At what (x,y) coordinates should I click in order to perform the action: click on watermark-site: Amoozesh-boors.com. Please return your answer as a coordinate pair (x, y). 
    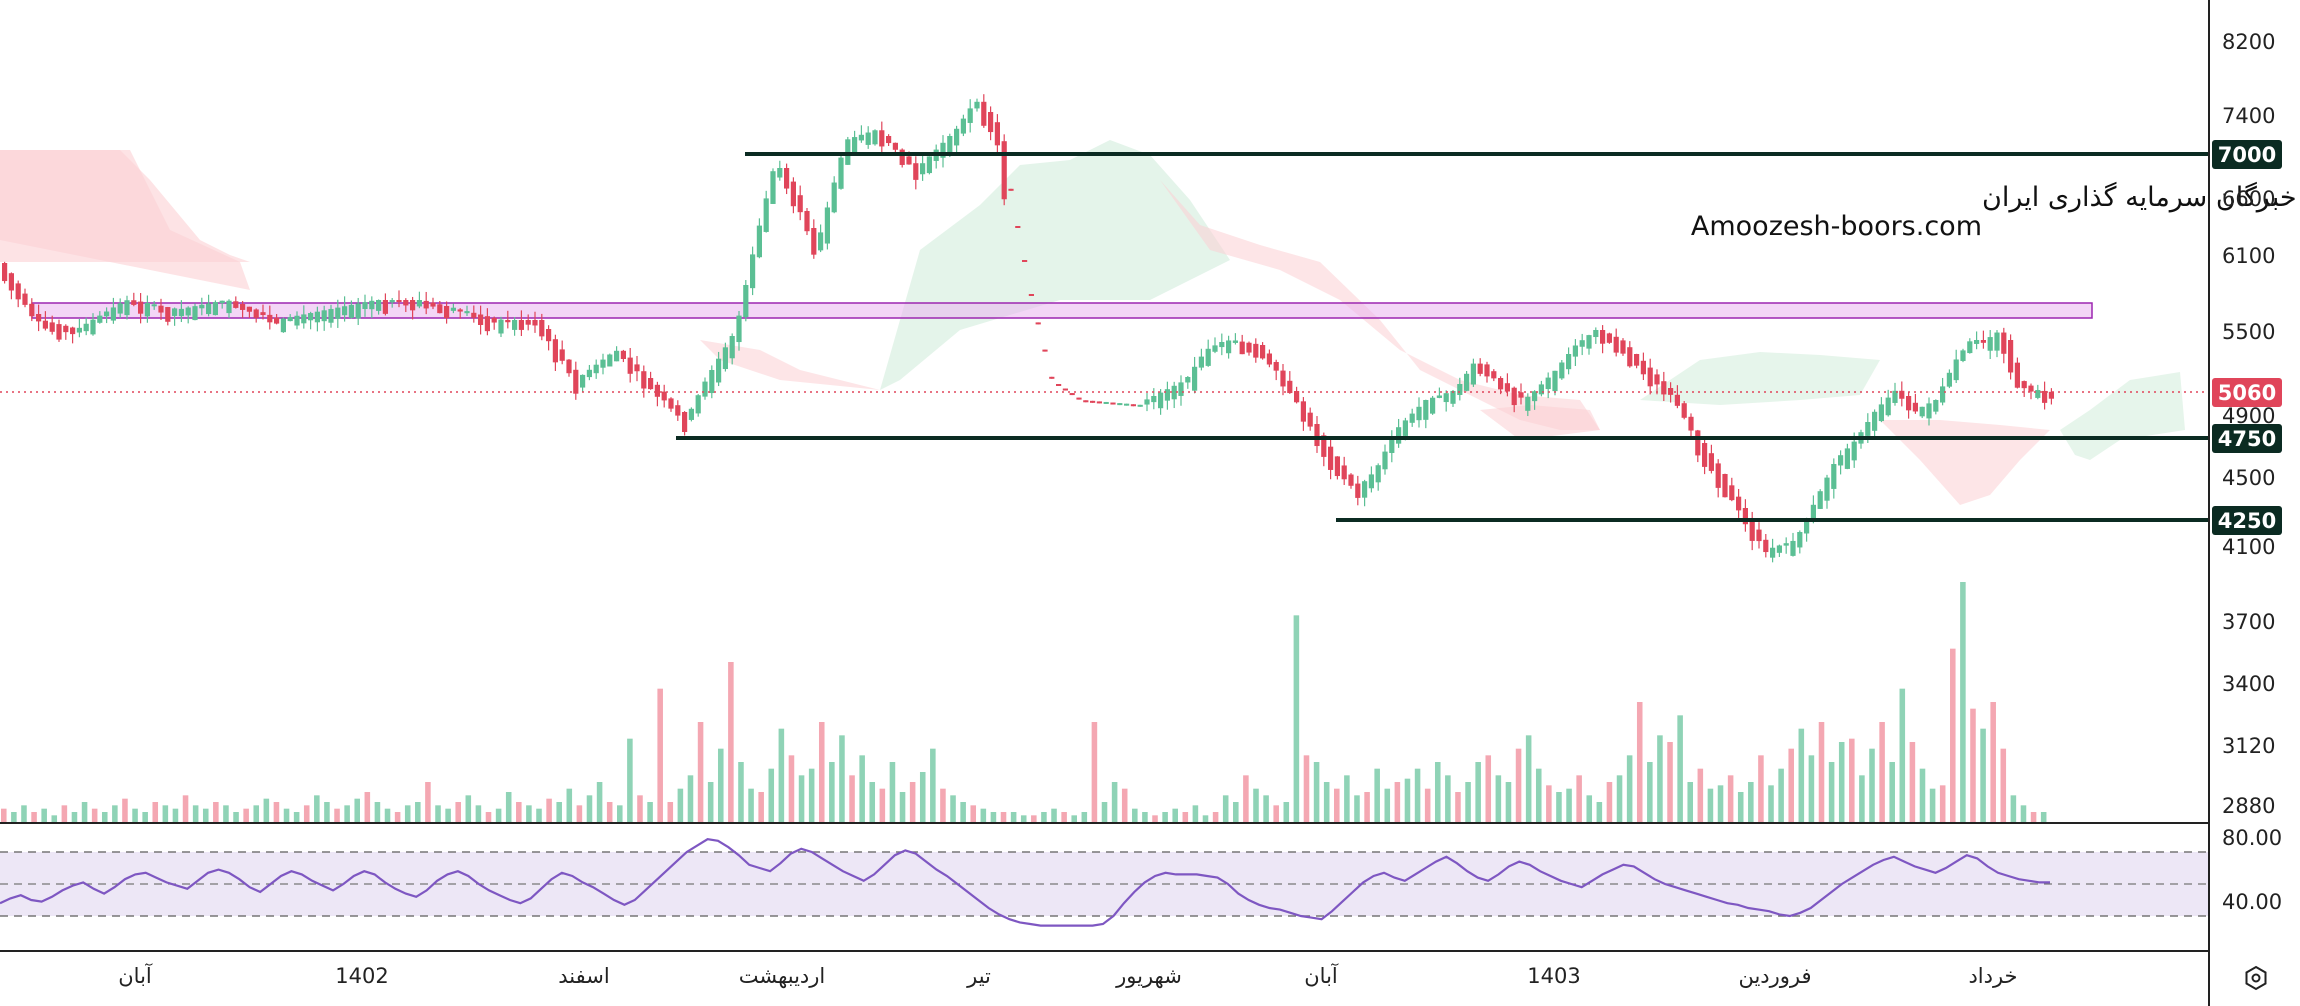
    Looking at the image, I should click on (1836, 226).